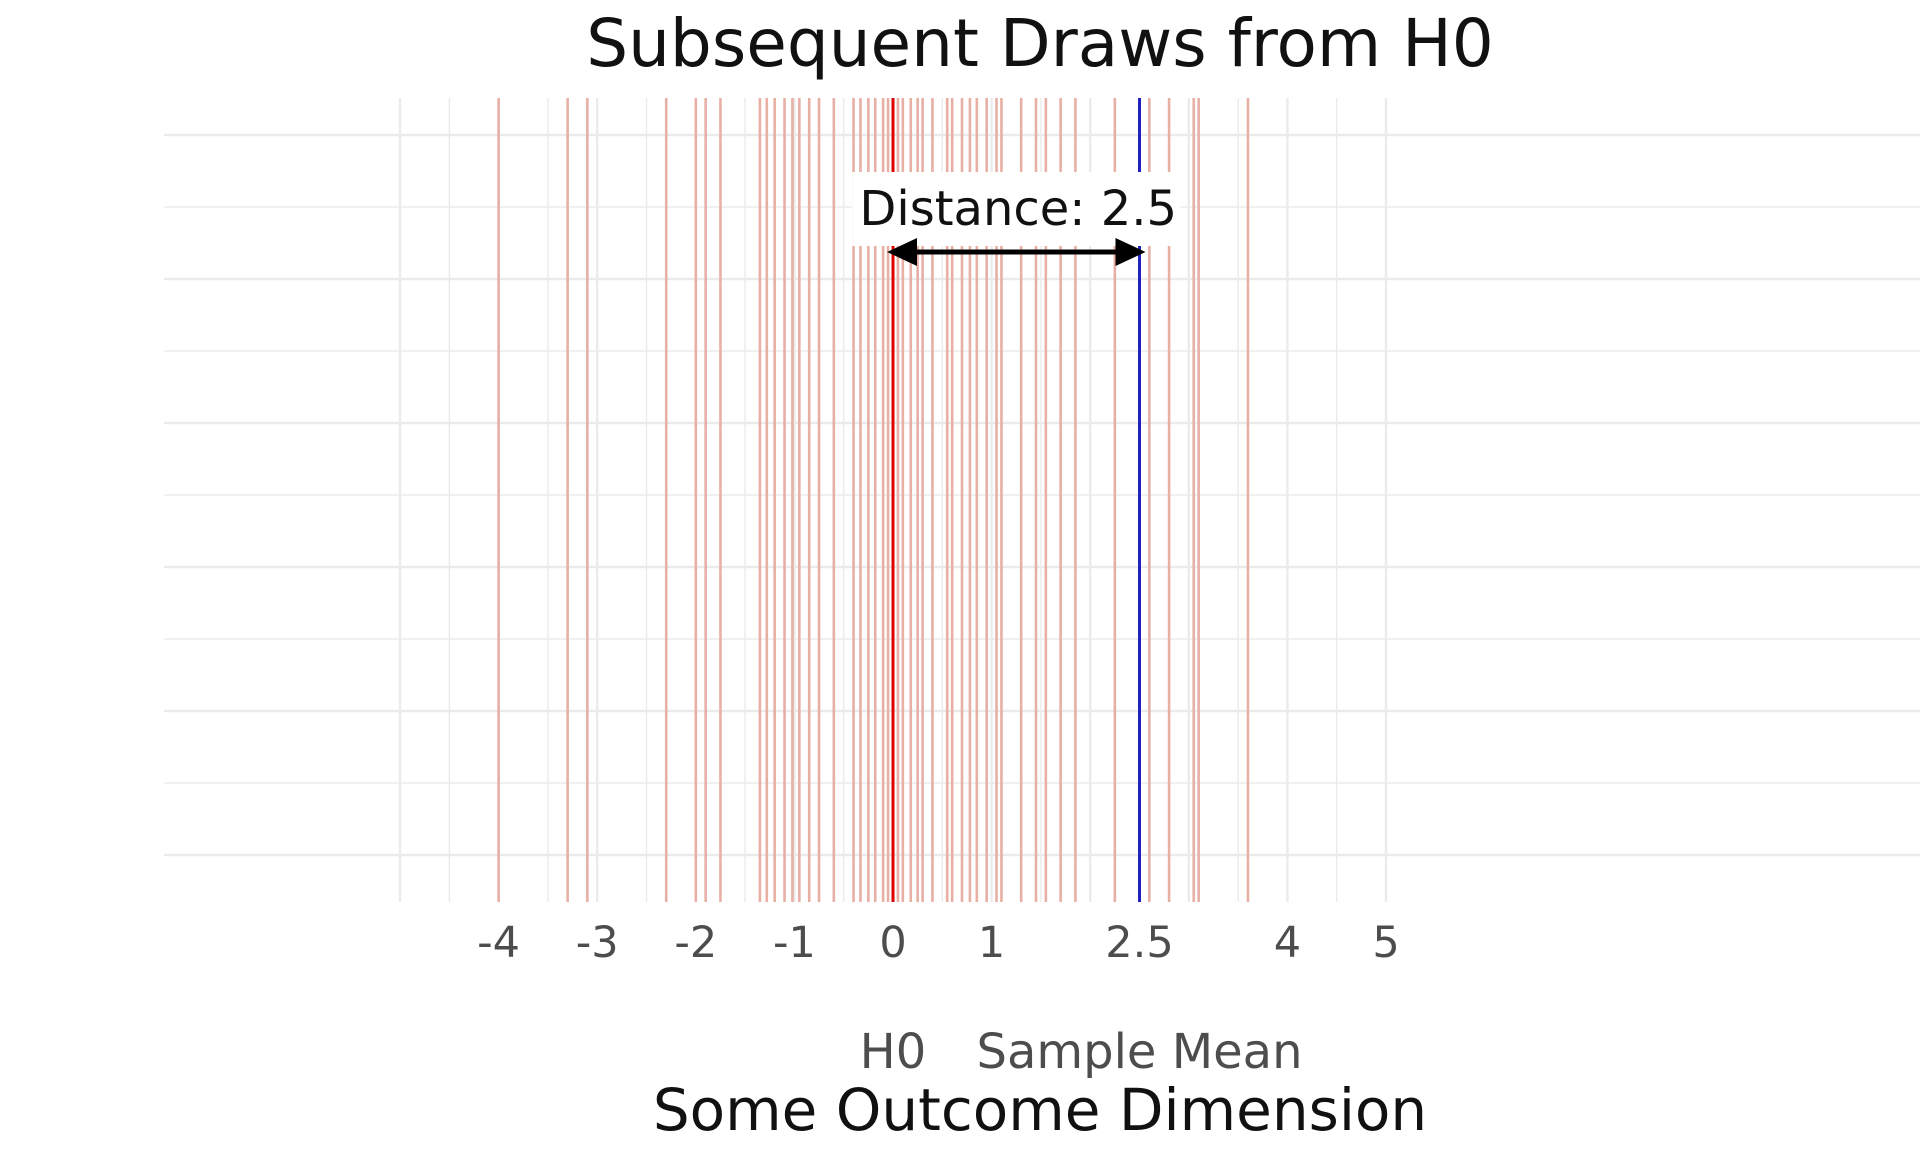 The image size is (1920, 1152). I want to click on secondary-x-labels: H0 Sample Mean, so click(1081, 1052).